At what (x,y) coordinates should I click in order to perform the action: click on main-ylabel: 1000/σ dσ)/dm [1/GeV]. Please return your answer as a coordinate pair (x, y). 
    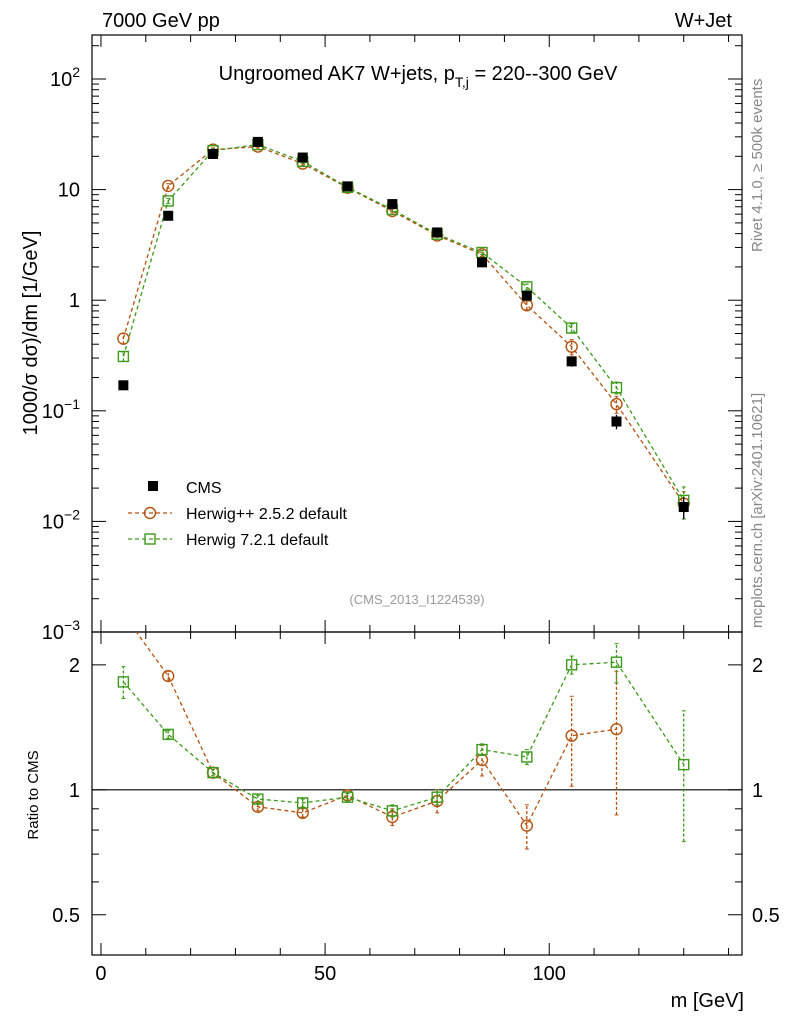
    Looking at the image, I should click on (31, 333).